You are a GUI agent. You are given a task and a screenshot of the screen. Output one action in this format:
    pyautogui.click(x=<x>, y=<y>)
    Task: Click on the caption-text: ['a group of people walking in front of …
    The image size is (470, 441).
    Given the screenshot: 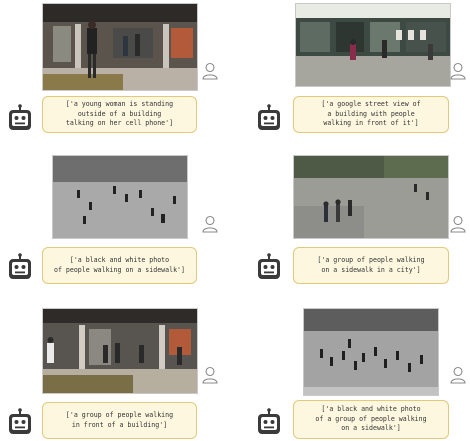 What is the action you would take?
    pyautogui.click(x=119, y=420)
    